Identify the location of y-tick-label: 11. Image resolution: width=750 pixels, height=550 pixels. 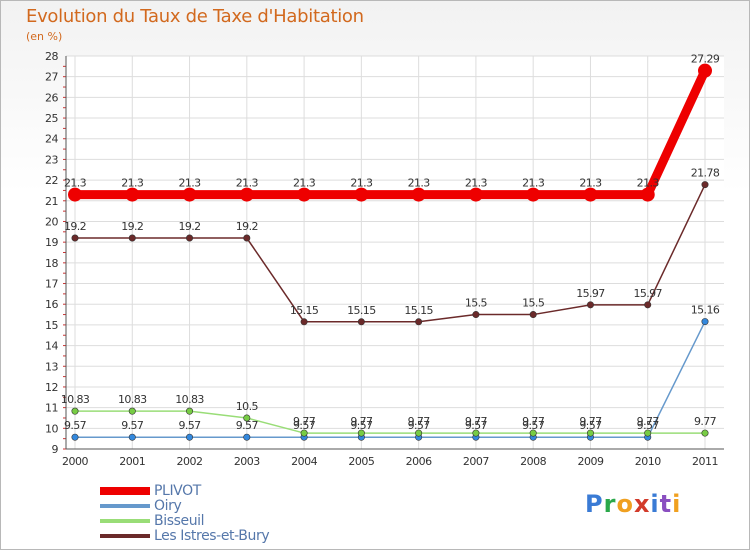
(51, 408).